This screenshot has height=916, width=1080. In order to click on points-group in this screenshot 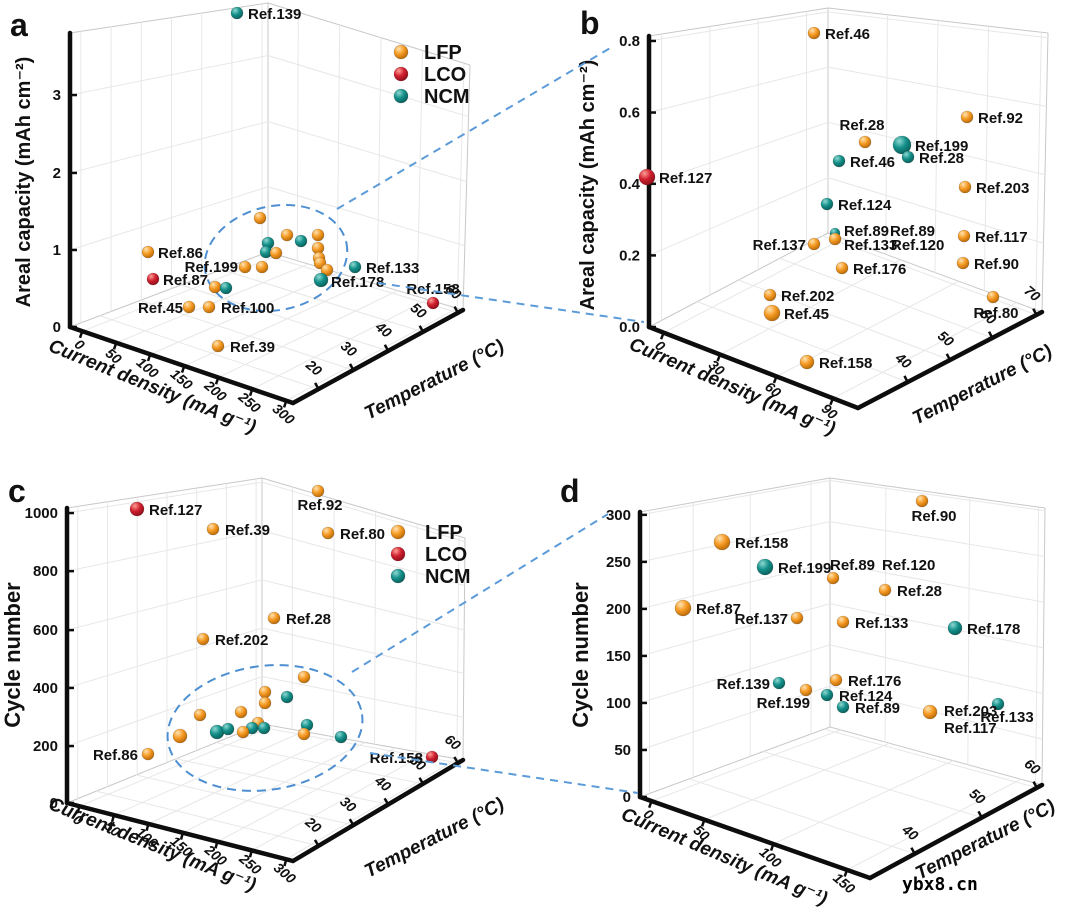, I will do `click(819, 198)`.